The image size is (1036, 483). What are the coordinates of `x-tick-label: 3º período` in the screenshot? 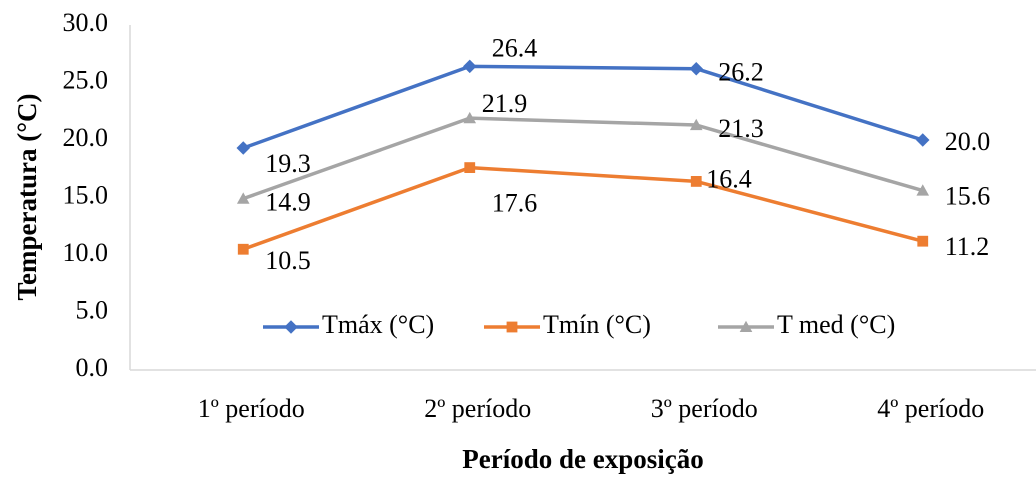 It's located at (704, 408).